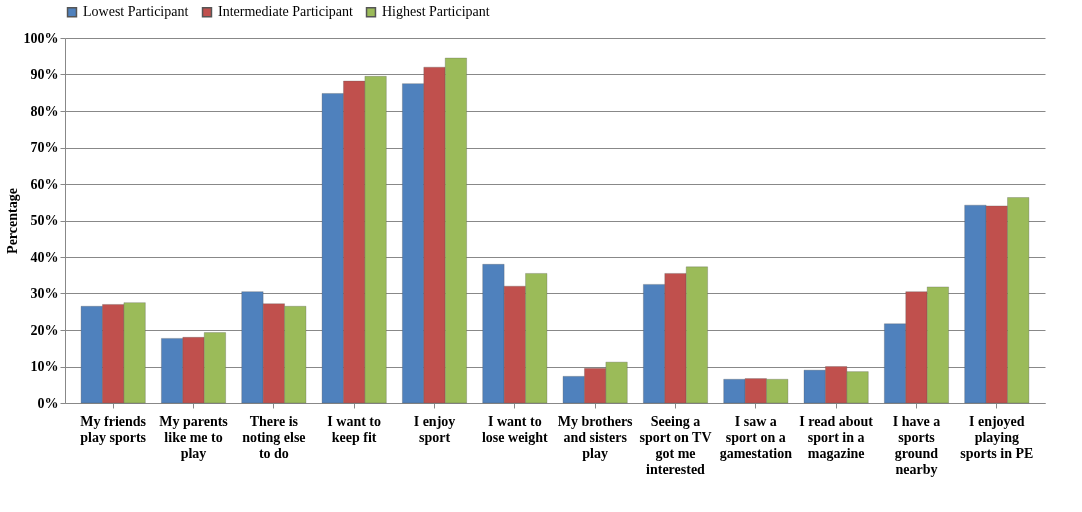  What do you see at coordinates (515, 429) in the screenshot?
I see `x-tick-label: I want to lose weight` at bounding box center [515, 429].